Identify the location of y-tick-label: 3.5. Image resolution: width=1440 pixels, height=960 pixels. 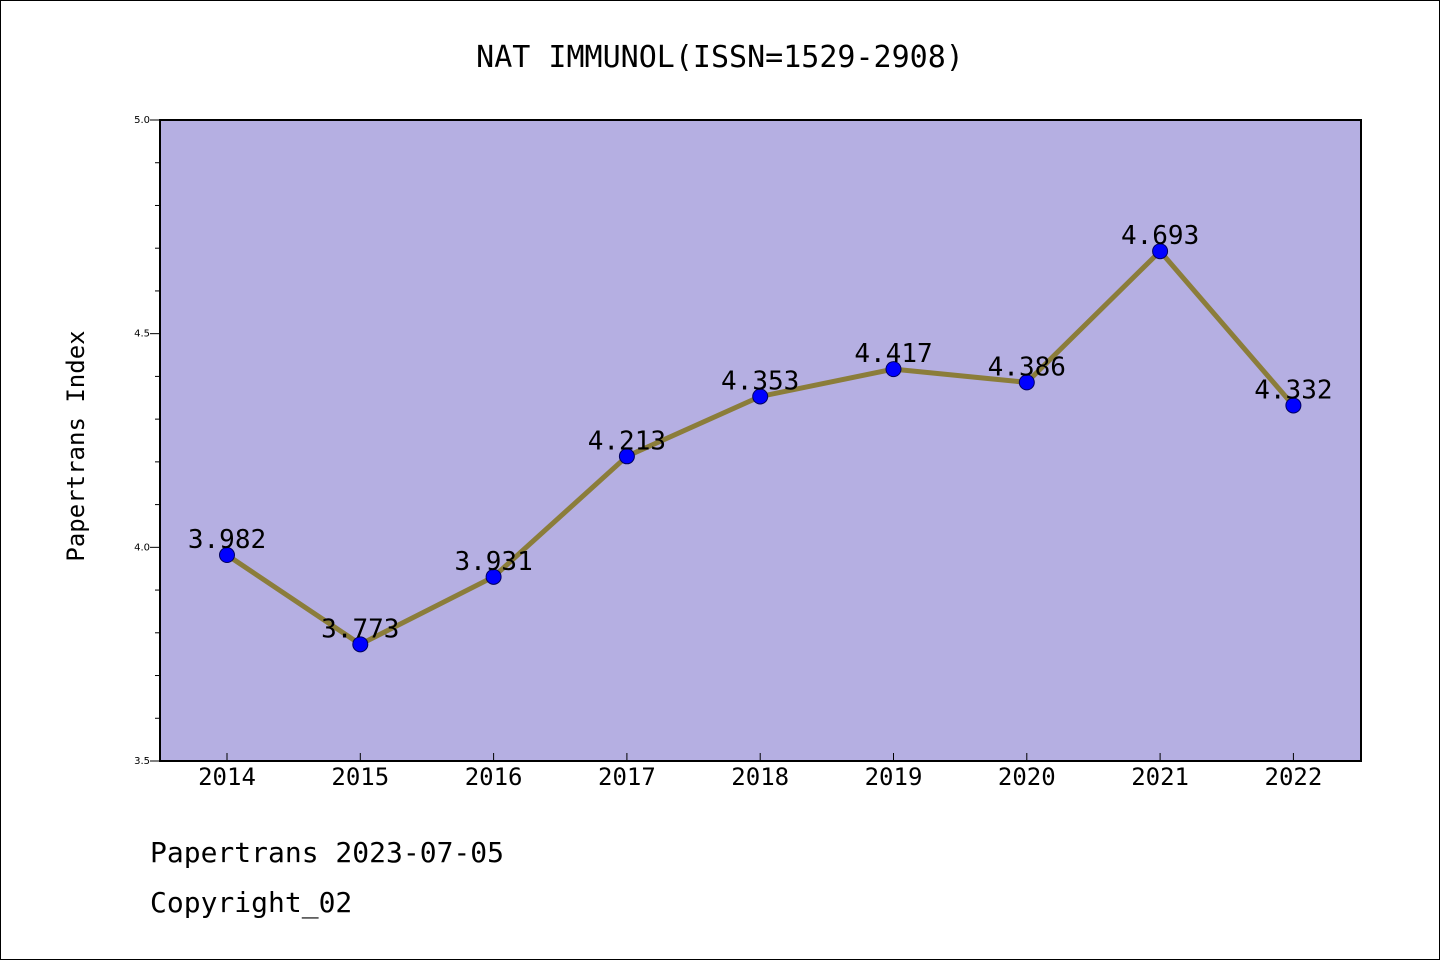
(142, 761).